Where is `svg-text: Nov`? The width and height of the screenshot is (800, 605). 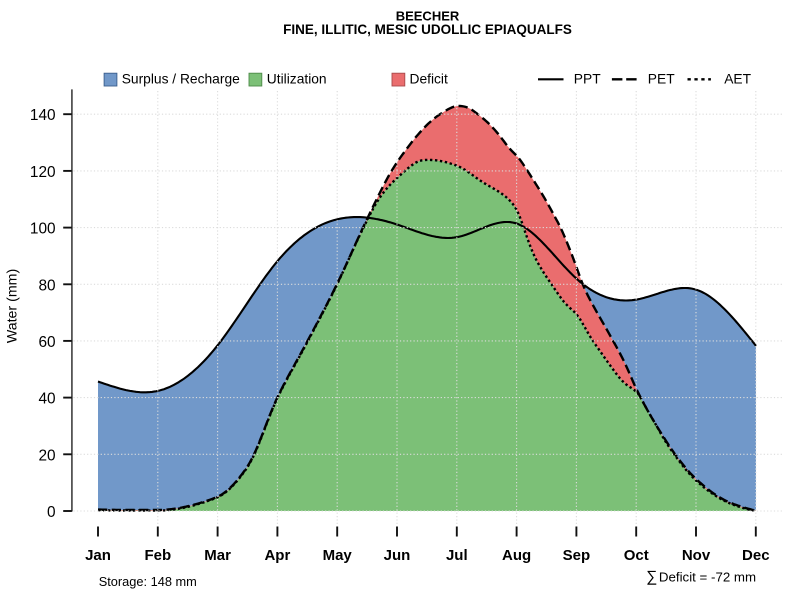 svg-text: Nov is located at coordinates (696, 555).